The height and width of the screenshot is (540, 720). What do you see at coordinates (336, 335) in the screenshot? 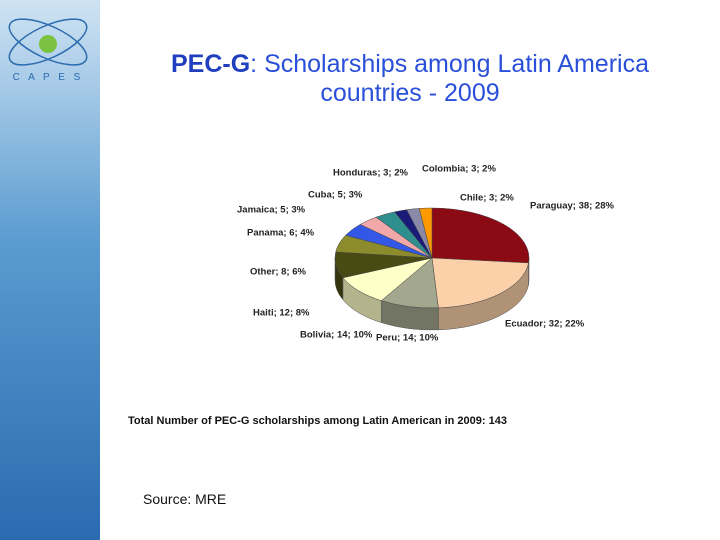
I see `data-label: Bolivia; 14; 10%` at bounding box center [336, 335].